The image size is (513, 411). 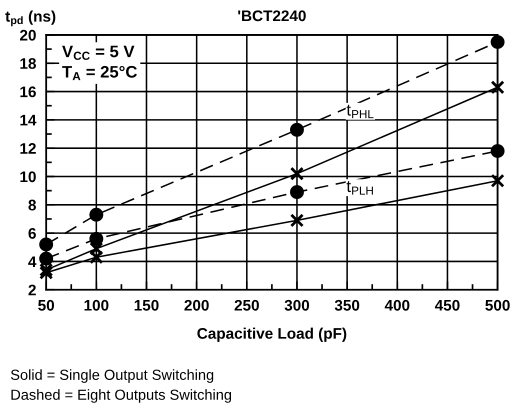 I want to click on x-tick-label: 350, so click(x=347, y=305).